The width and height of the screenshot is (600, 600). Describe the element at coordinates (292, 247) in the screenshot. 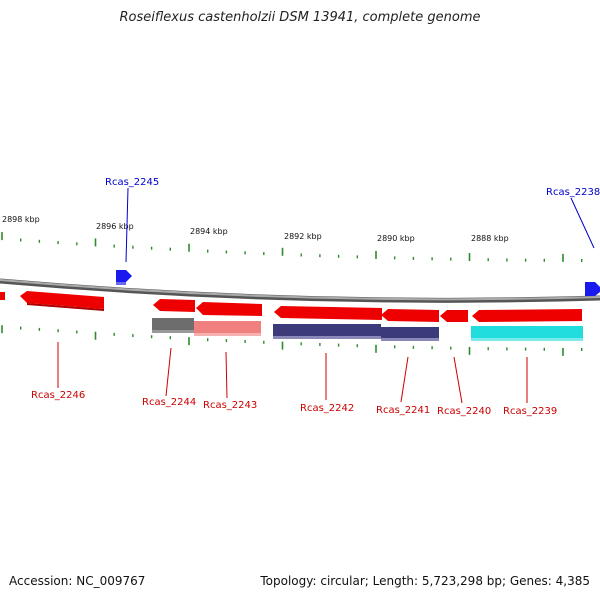

I see `scale-ticks-top` at that location.